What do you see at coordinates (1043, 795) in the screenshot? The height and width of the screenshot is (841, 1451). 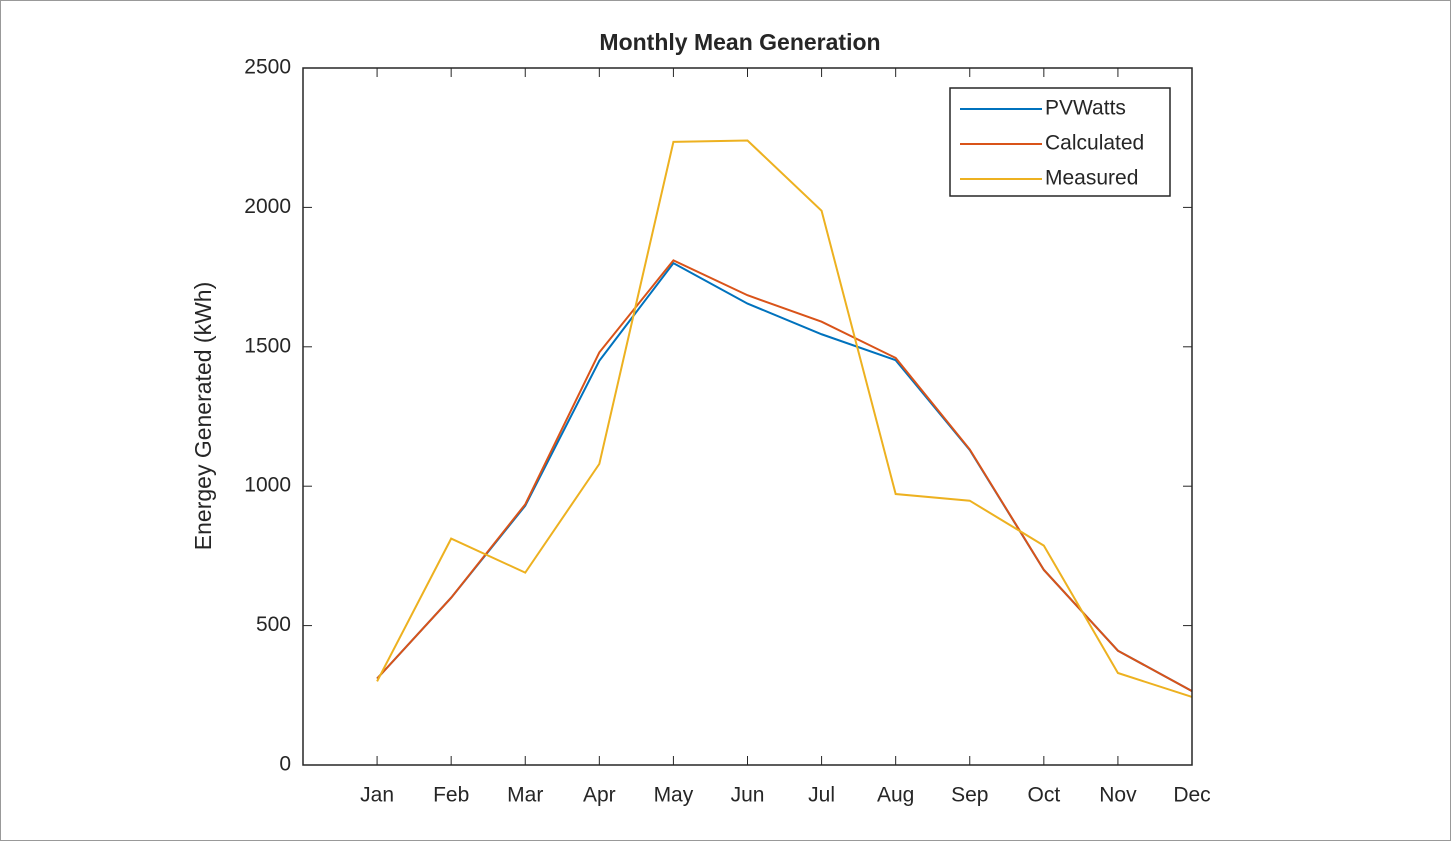 I see `x-tick-label: Oct` at bounding box center [1043, 795].